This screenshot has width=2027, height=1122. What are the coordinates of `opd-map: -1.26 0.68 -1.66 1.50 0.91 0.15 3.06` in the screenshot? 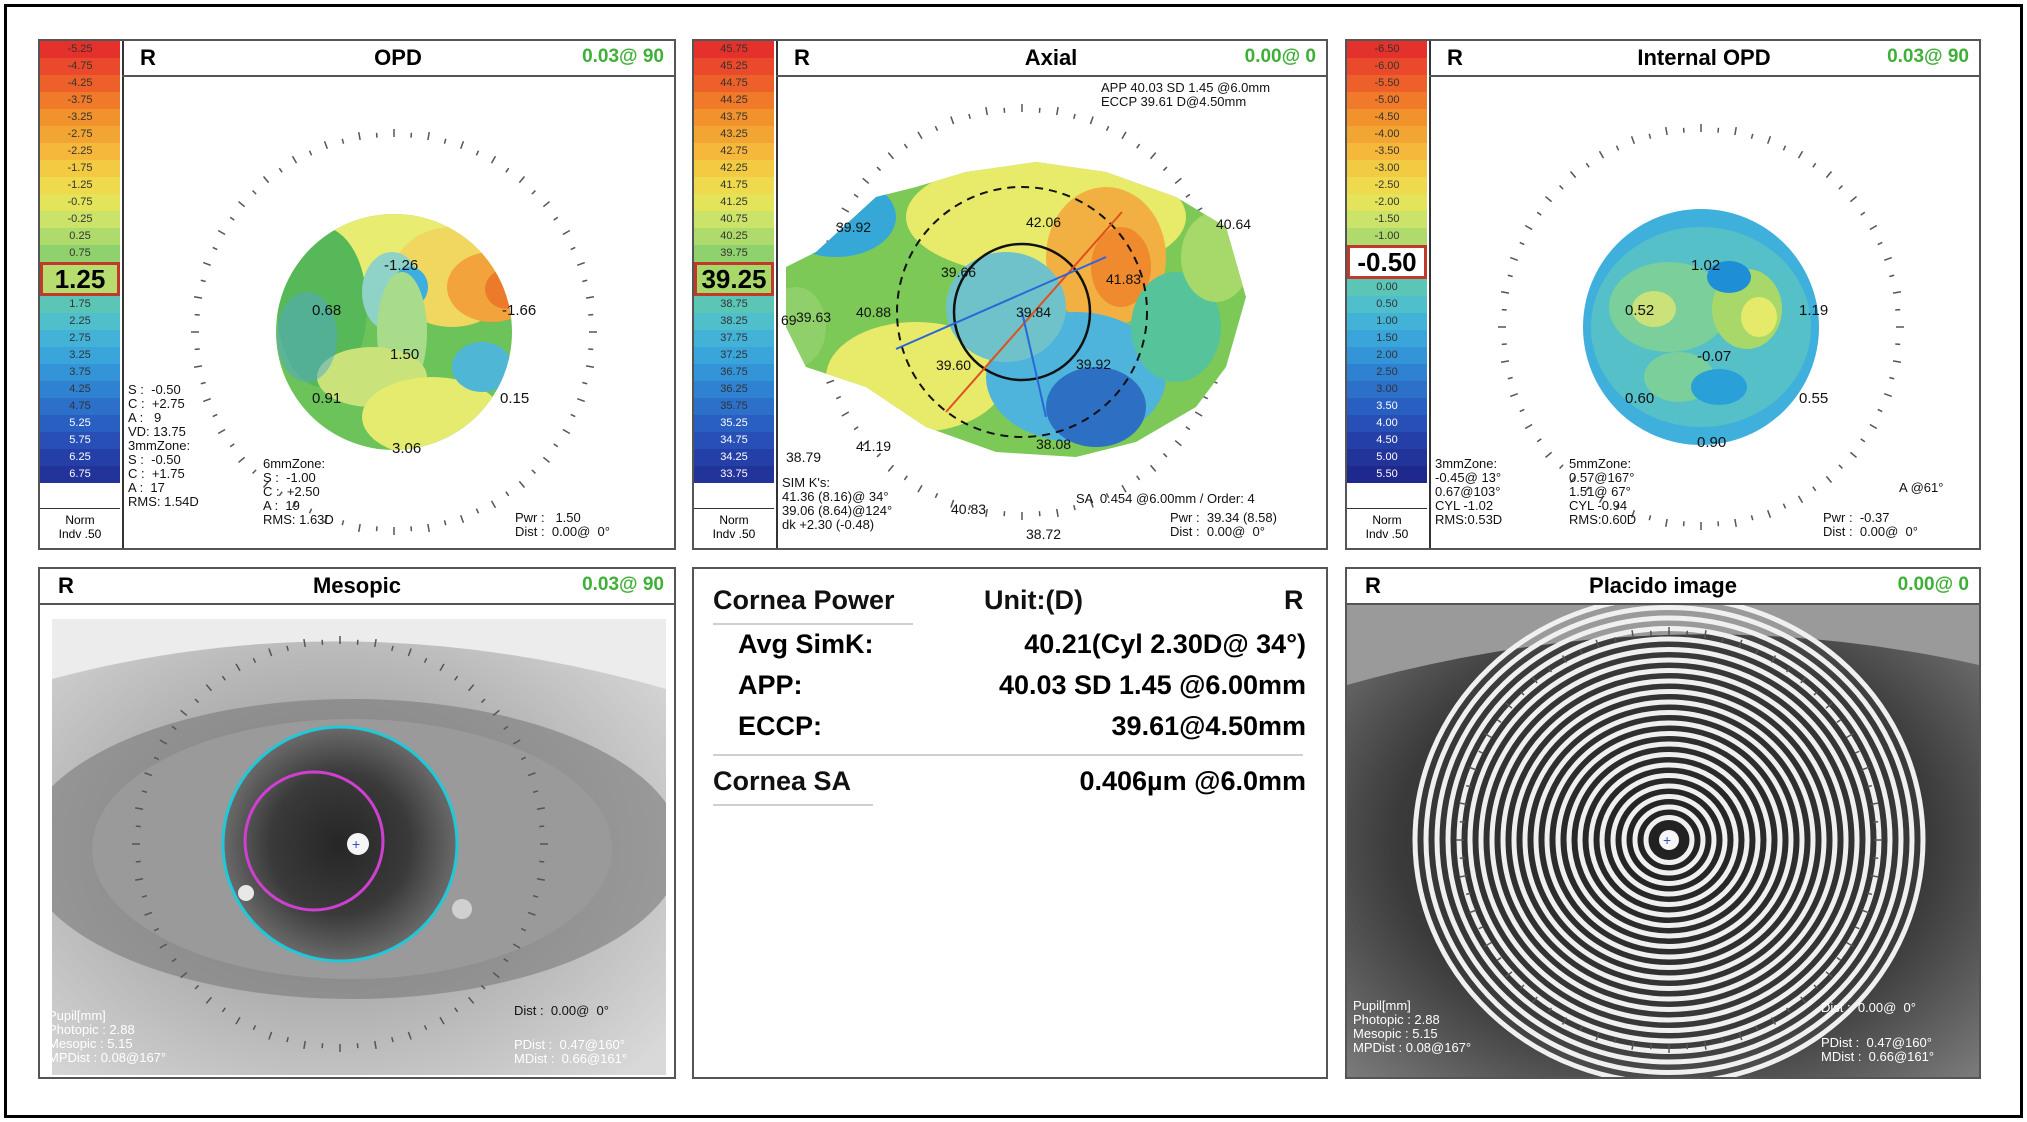 It's located at (399, 313).